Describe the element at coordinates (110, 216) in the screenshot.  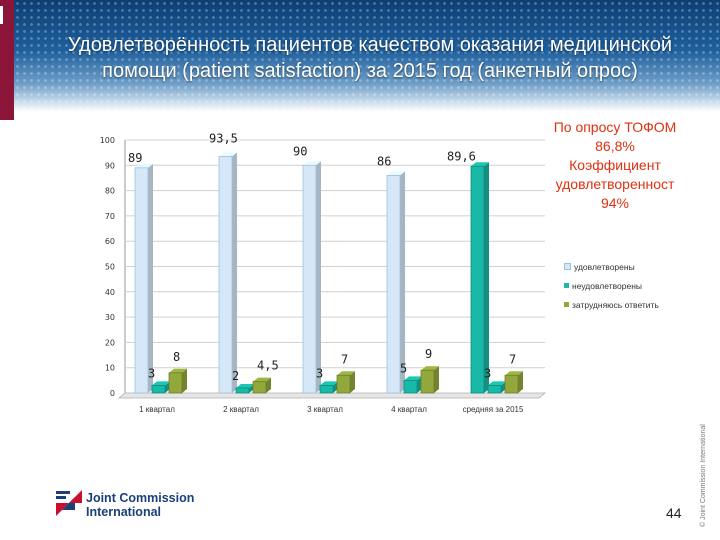
I see `y-tick-label: 70` at that location.